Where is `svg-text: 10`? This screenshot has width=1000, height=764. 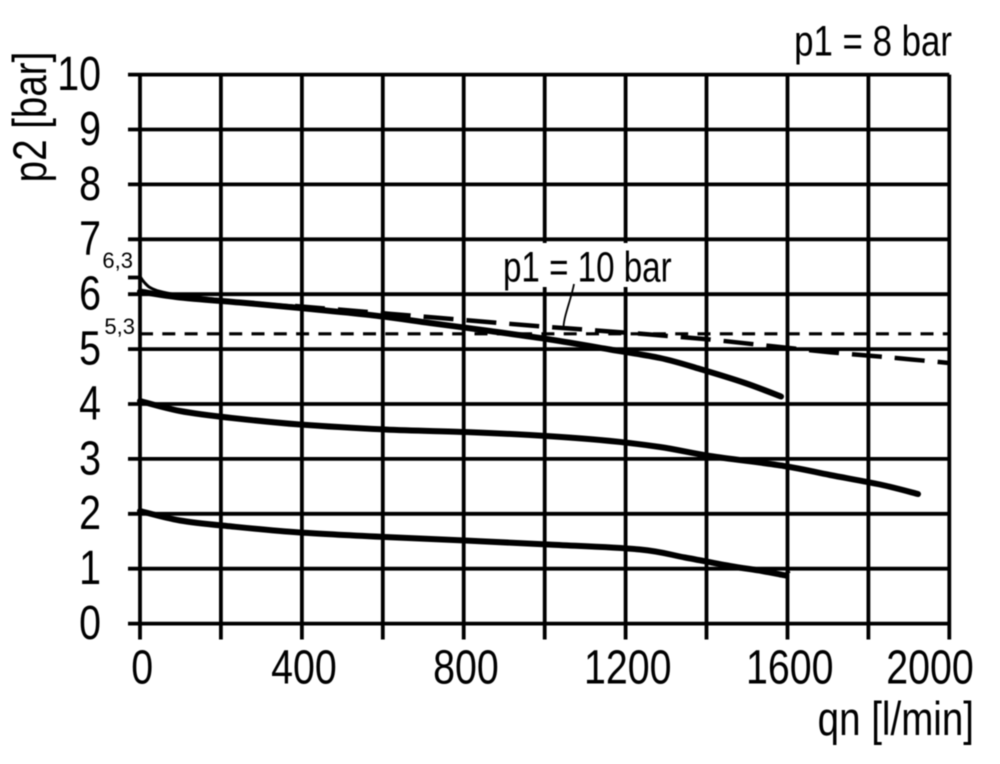
svg-text: 10 is located at coordinates (79, 74).